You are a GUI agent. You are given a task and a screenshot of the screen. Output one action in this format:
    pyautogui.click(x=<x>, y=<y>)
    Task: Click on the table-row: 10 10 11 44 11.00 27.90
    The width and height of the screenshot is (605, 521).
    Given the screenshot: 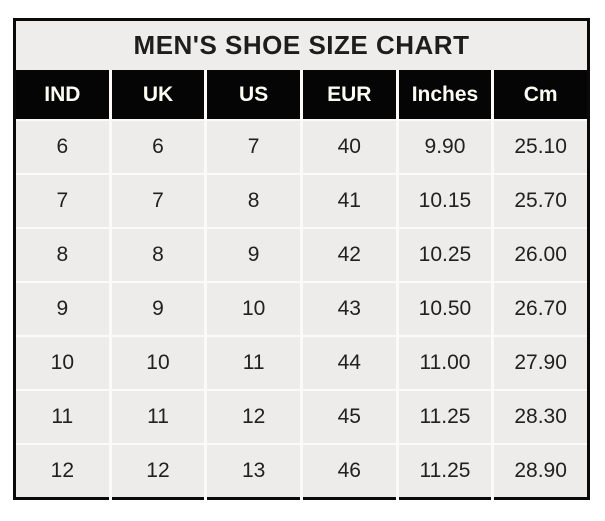 What is the action you would take?
    pyautogui.click(x=301, y=362)
    